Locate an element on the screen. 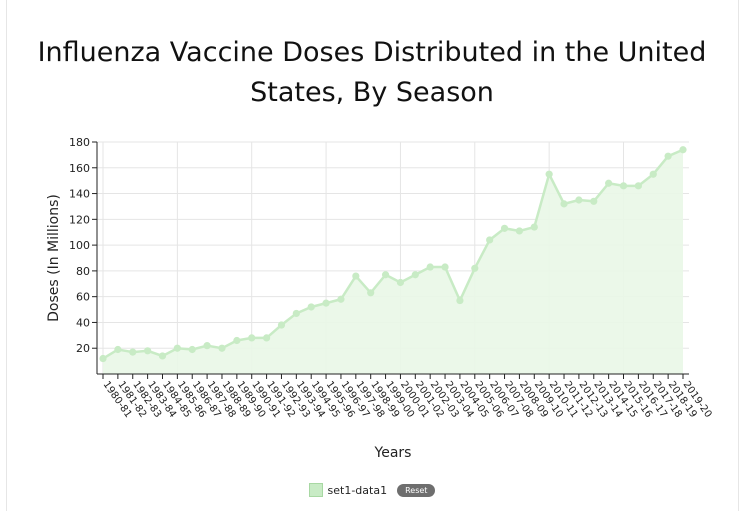 The width and height of the screenshot is (744, 511). legend-swatch is located at coordinates (315, 490).